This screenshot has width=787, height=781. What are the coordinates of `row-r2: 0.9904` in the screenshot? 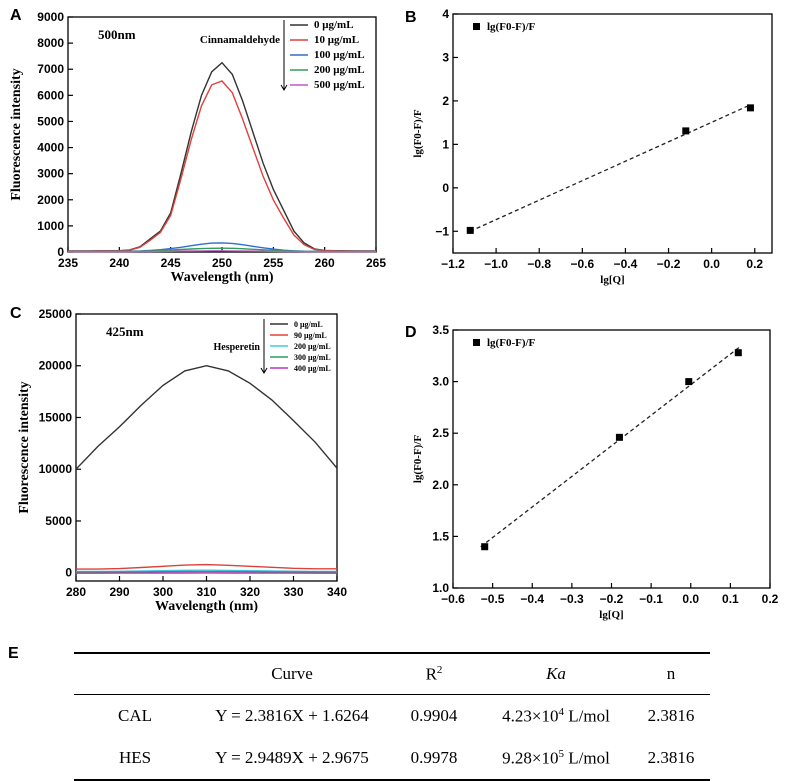 It's located at (434, 716).